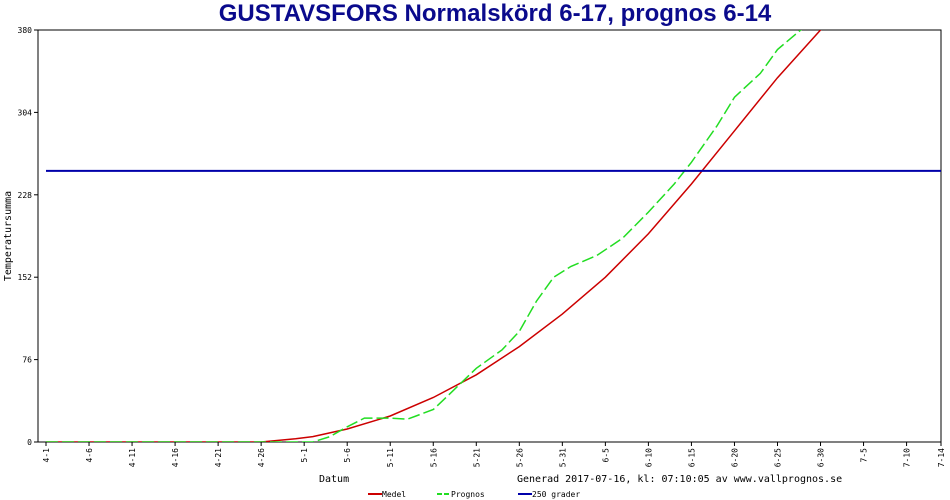 This screenshot has height=500, width=950. What do you see at coordinates (648, 457) in the screenshot?
I see `x-tick-label: 6-10` at bounding box center [648, 457].